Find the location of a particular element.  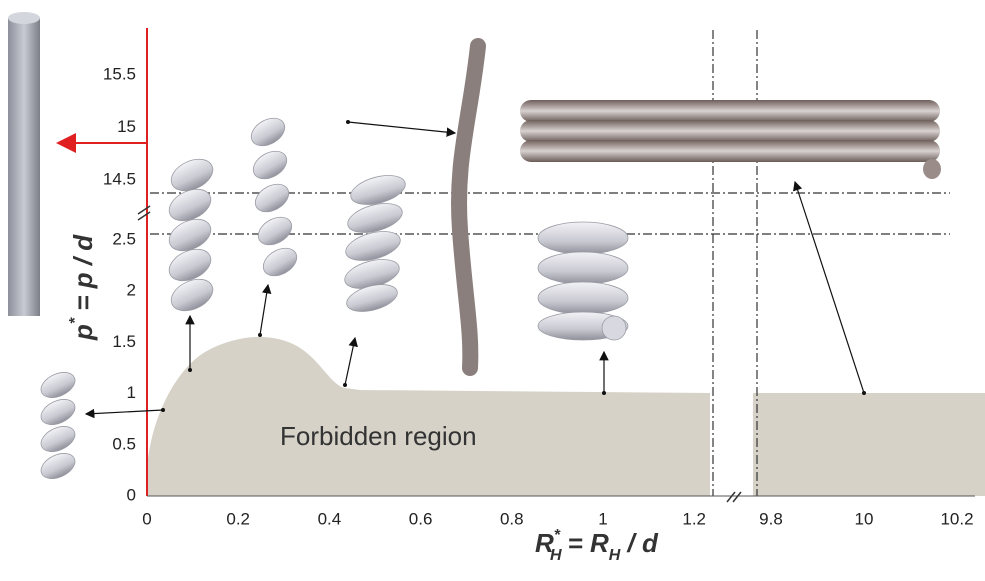

x-tick-label: 0.8 is located at coordinates (512, 518).